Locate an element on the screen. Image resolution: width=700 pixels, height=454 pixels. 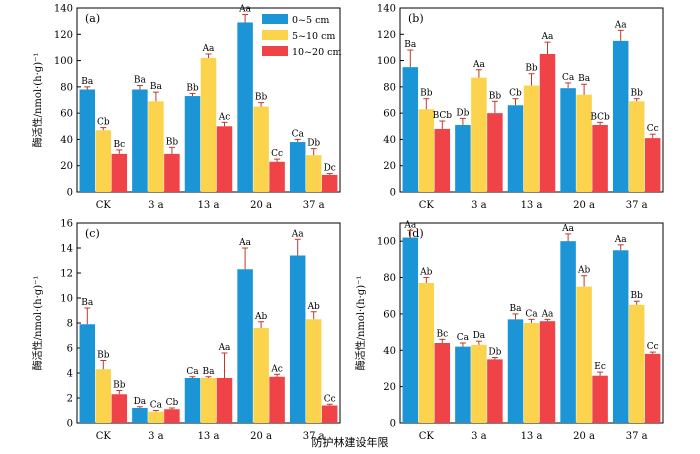
y-tick-label: 20 is located at coordinates (389, 387).